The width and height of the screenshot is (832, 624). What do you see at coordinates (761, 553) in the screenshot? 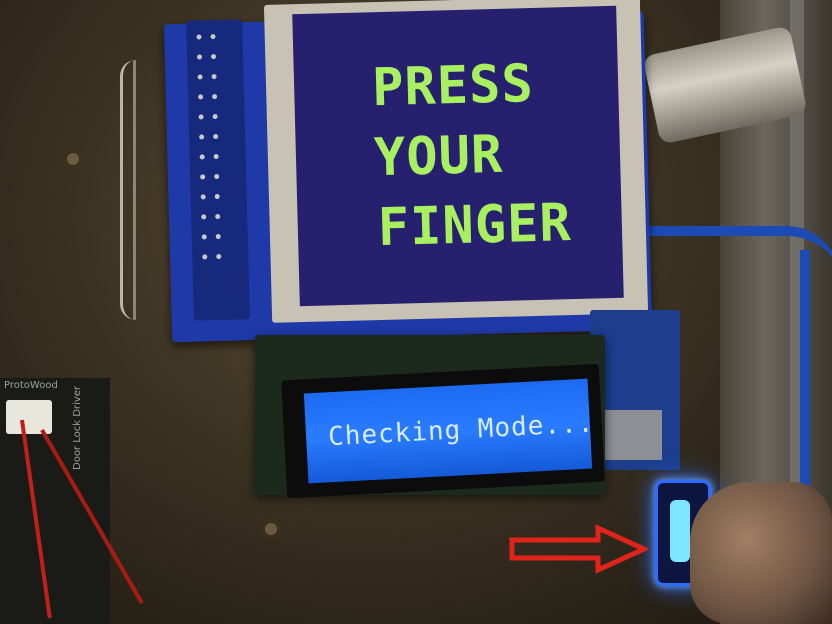
I see `finger` at bounding box center [761, 553].